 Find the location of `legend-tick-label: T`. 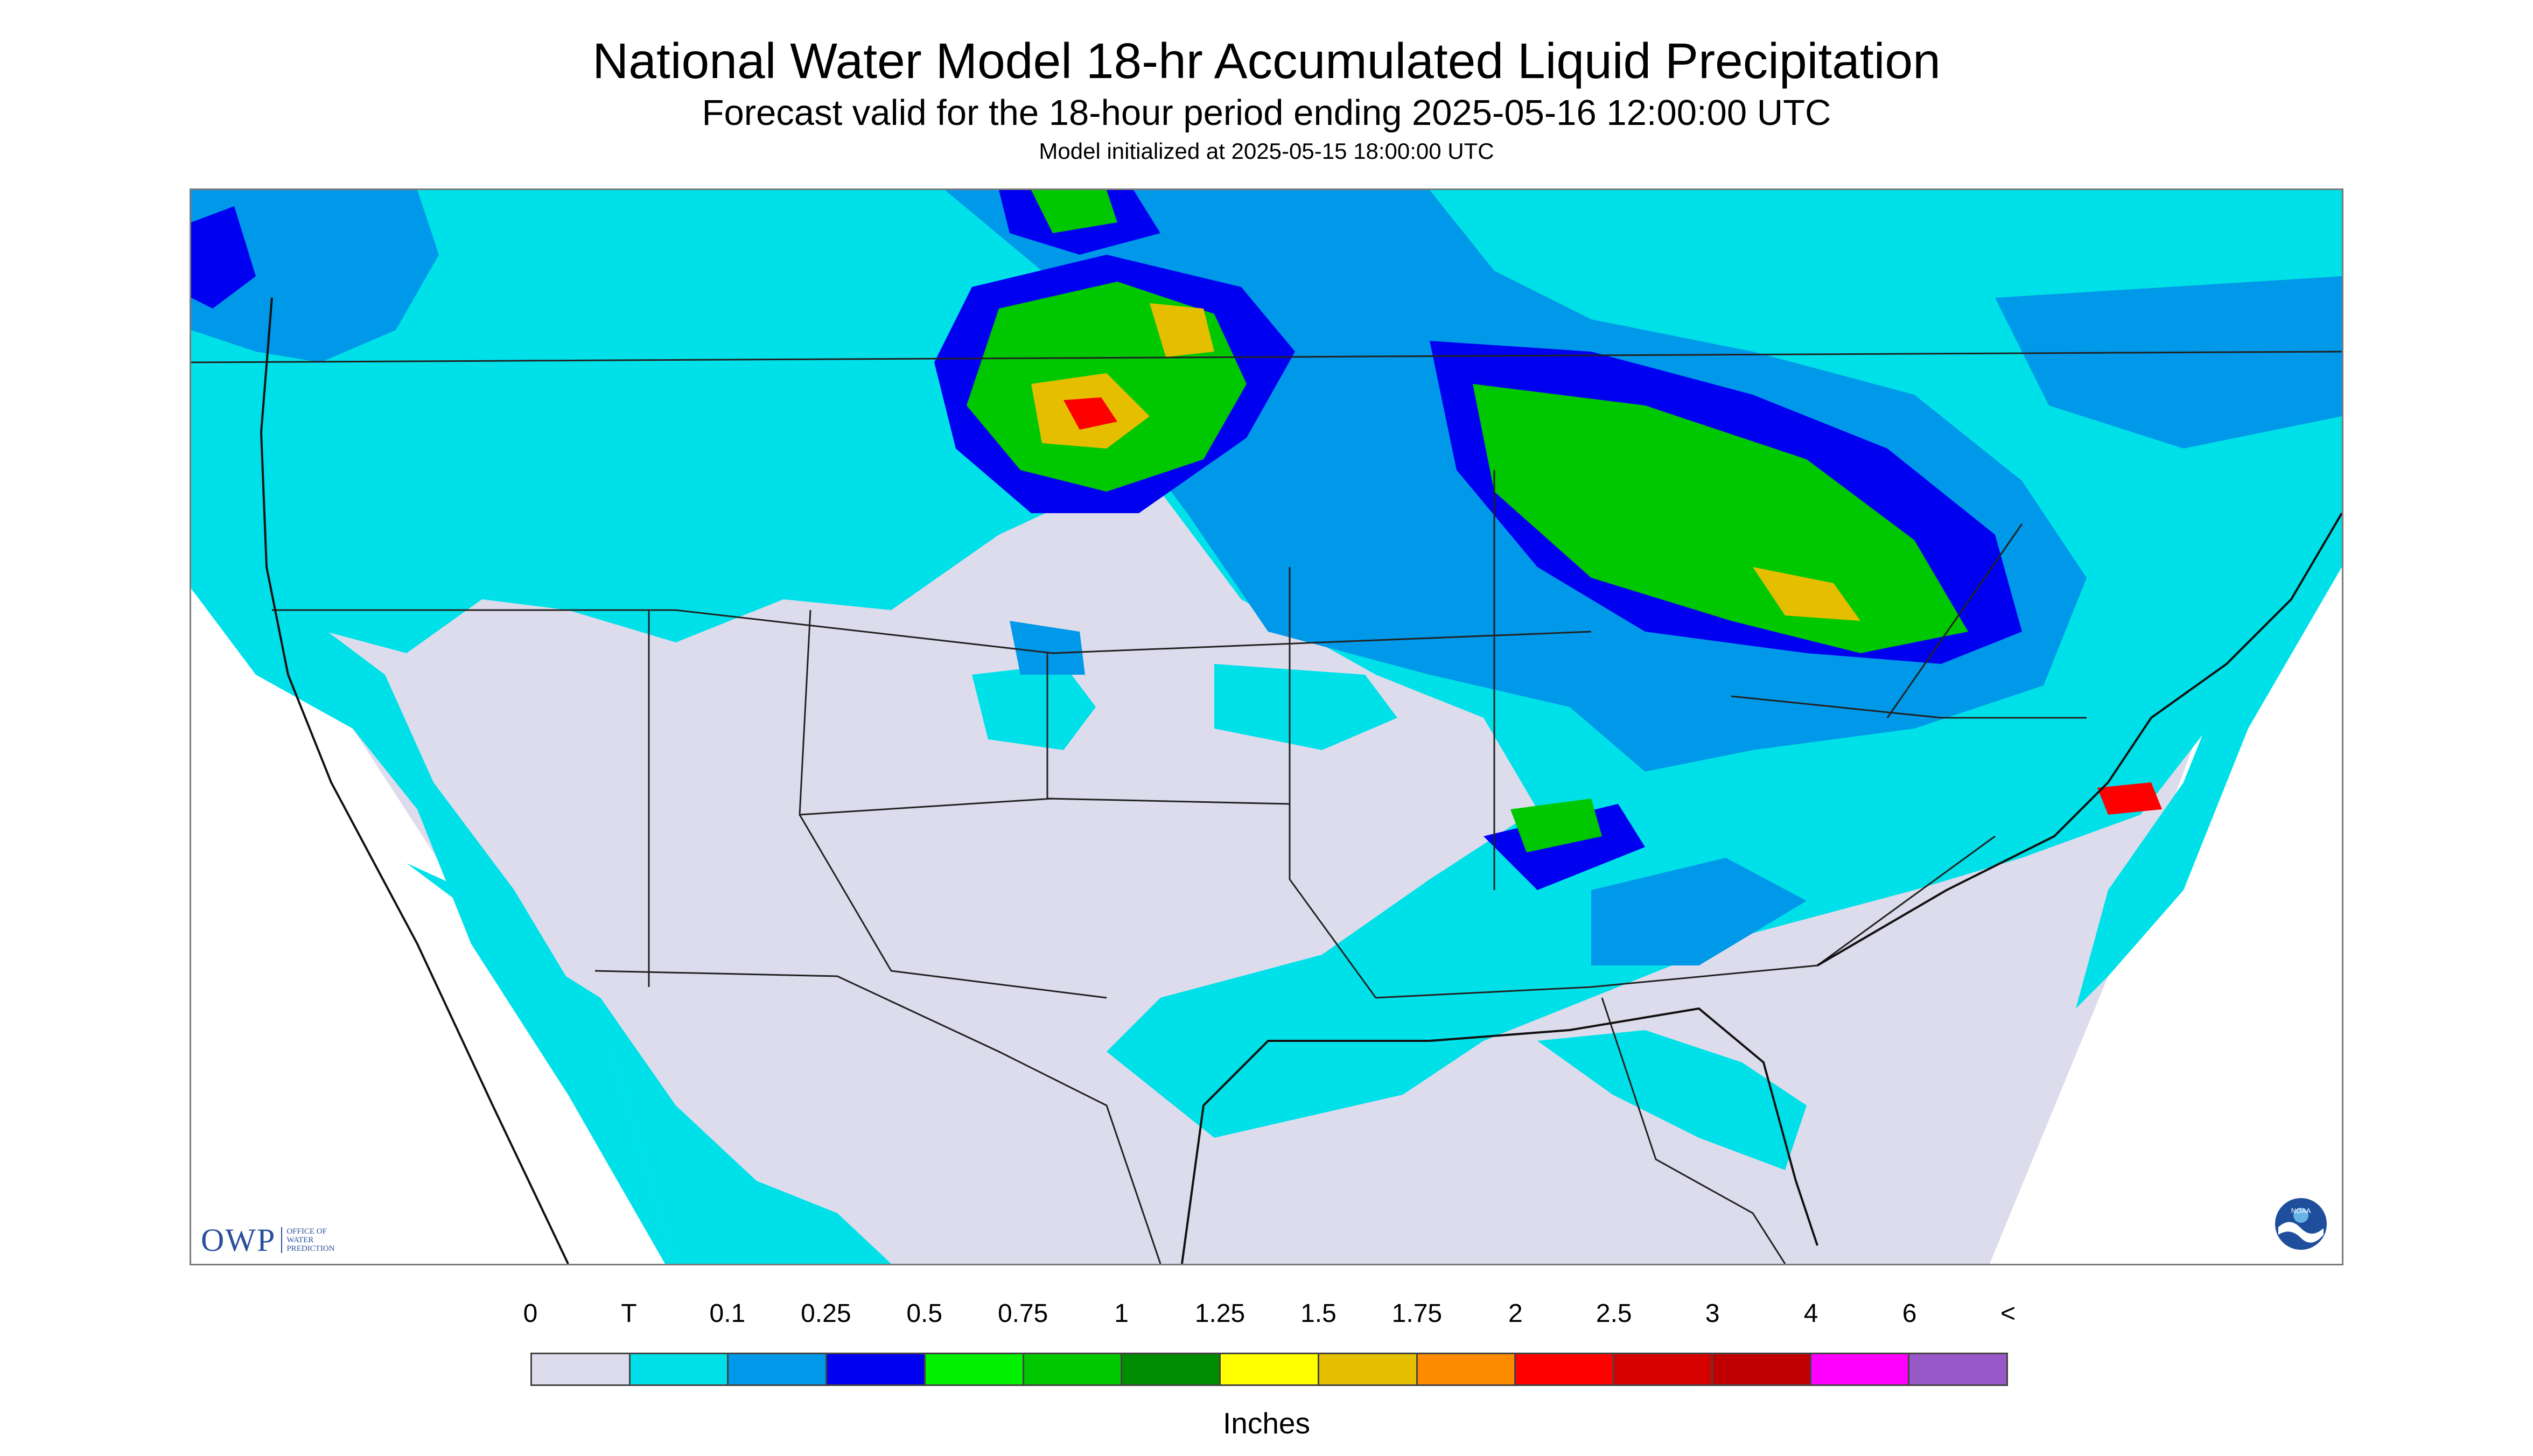

legend-tick-label: T is located at coordinates (629, 1313).